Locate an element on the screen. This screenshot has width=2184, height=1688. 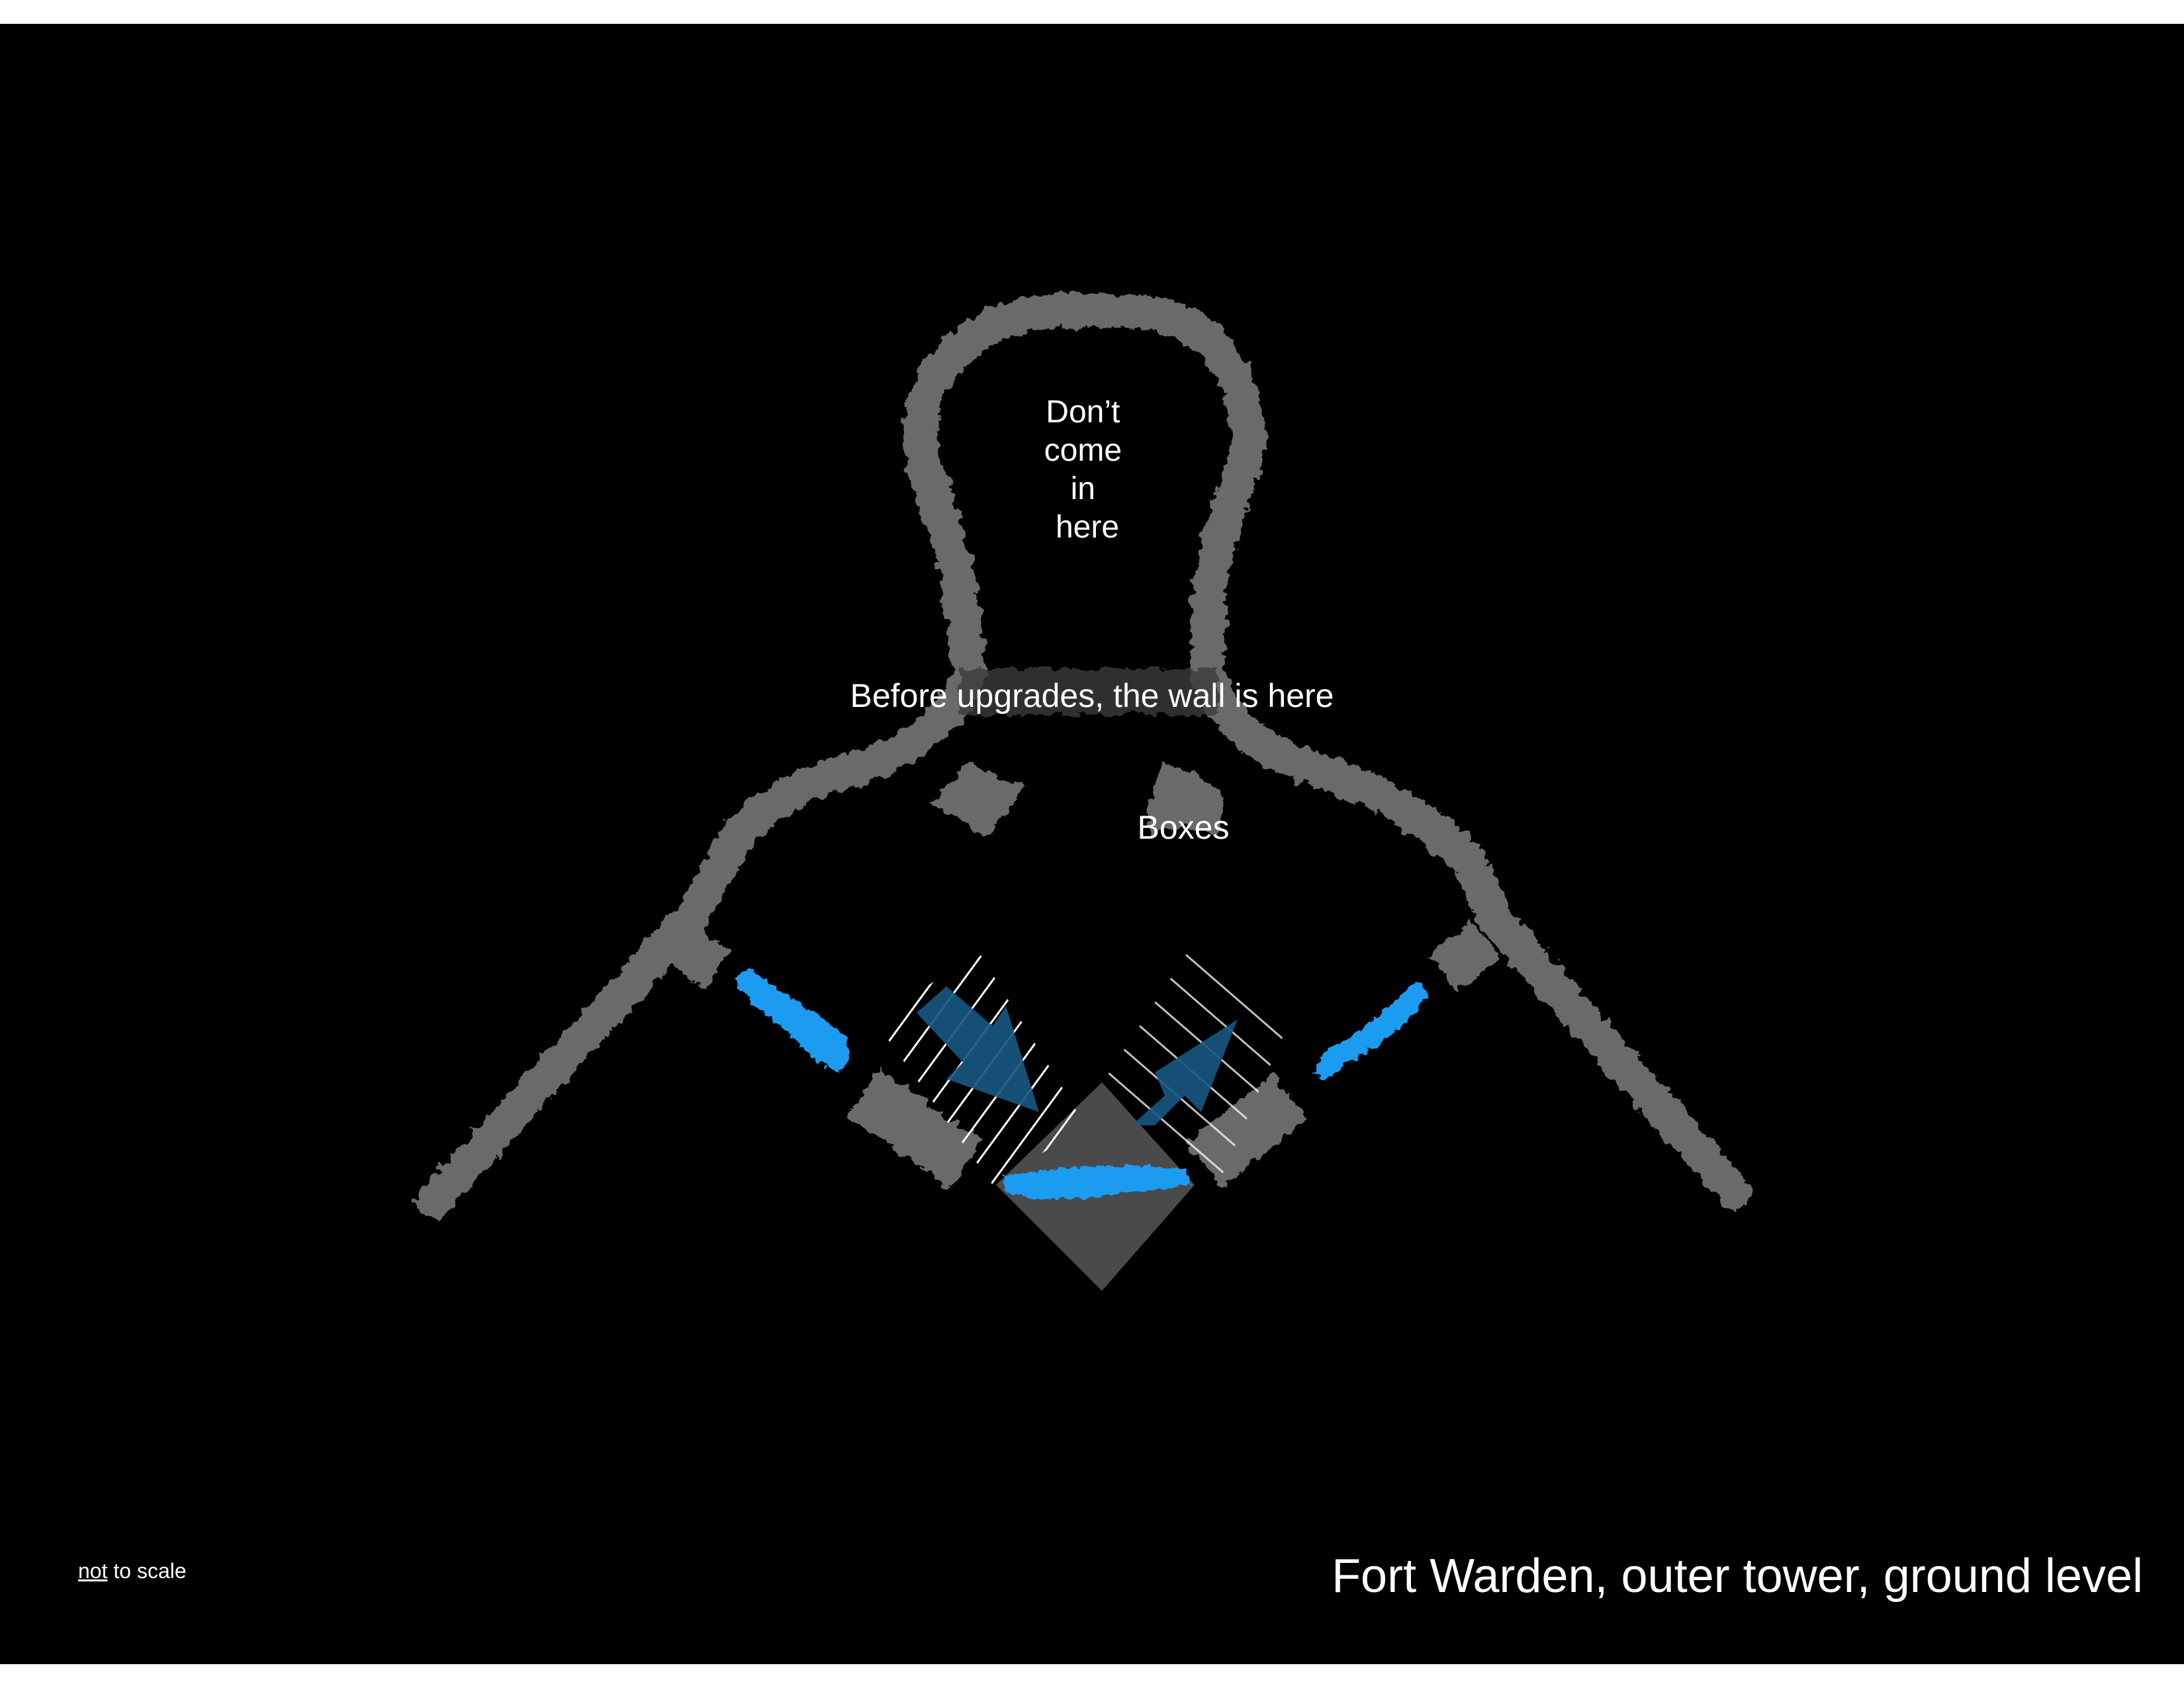
lower-left-wall is located at coordinates (915, 1128).